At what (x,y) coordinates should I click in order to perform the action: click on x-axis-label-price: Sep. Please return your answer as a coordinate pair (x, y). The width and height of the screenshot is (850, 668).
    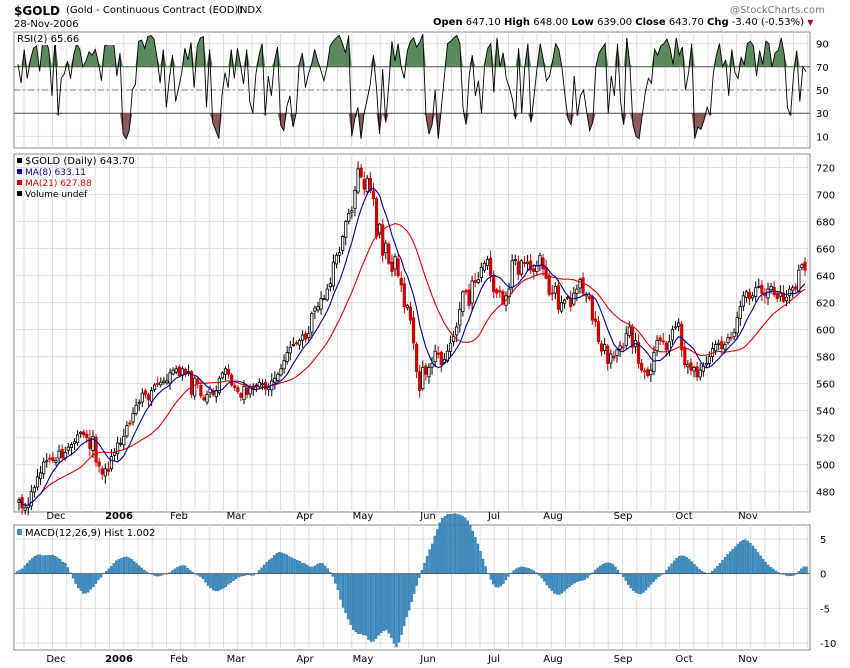
    Looking at the image, I should click on (623, 516).